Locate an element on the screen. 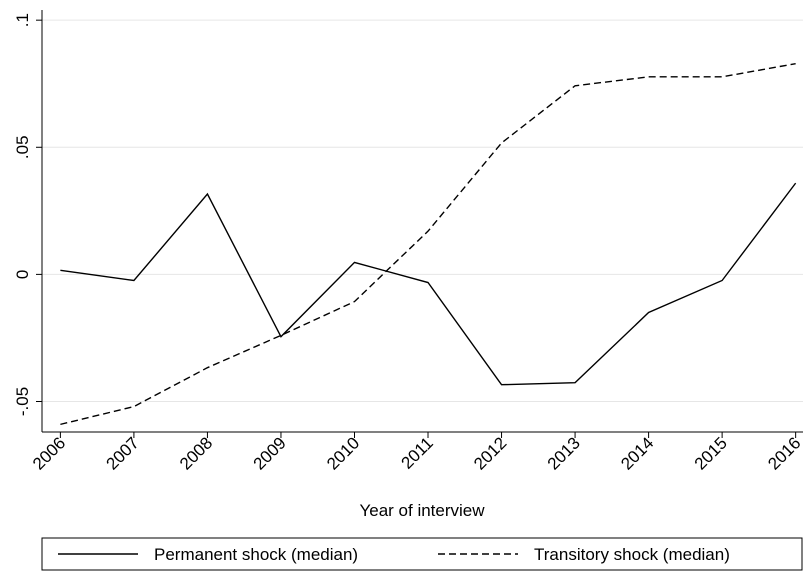 Image resolution: width=804 pixels, height=571 pixels. x-tick-label: 2007 is located at coordinates (123, 453).